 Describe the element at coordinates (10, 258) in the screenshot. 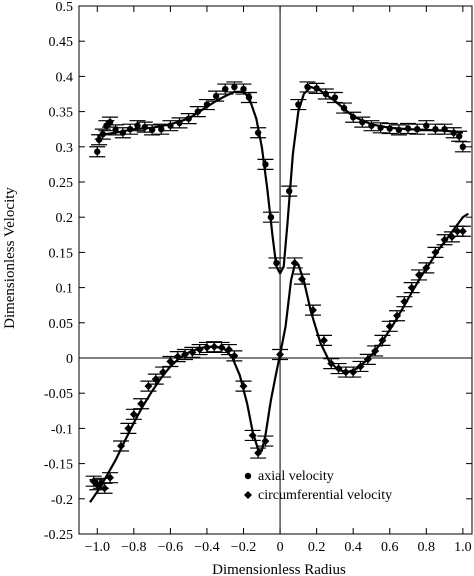

I see `y-axis-label: Dimensionless Velocity` at that location.